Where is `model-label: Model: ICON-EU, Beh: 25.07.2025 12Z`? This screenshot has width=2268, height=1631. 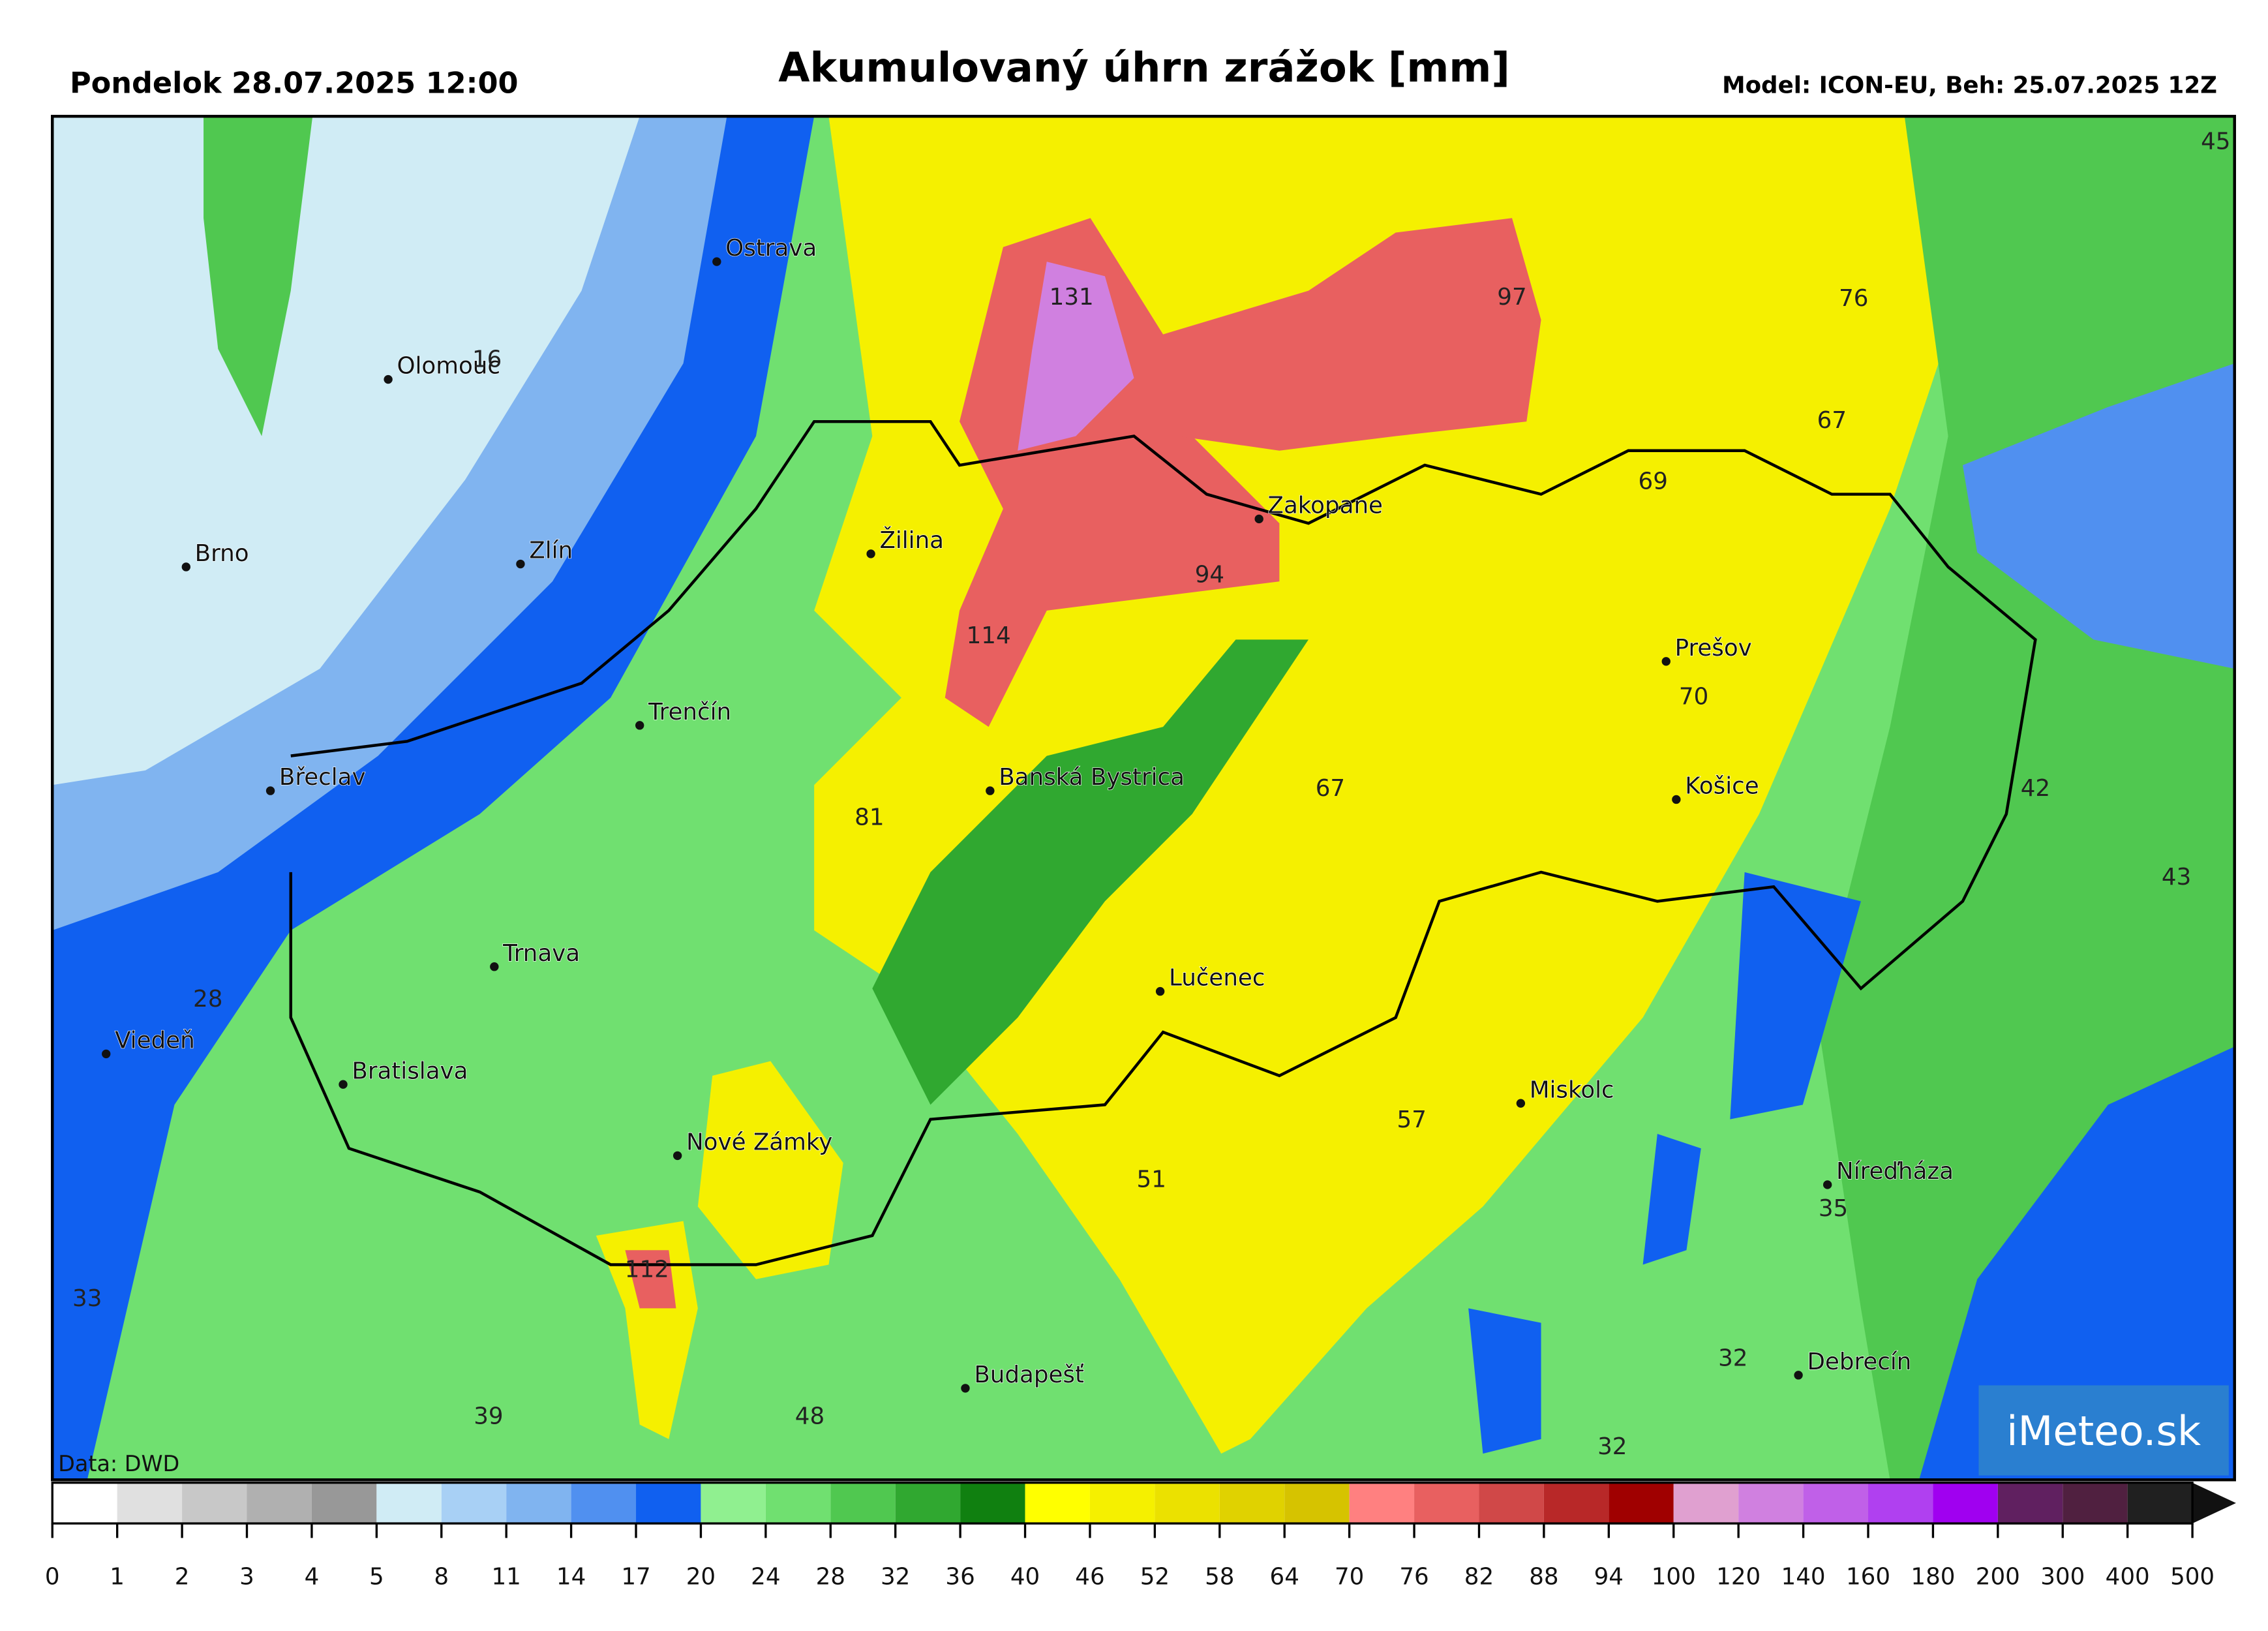
model-label: Model: ICON-EU, Beh: 25.07.2025 12Z is located at coordinates (1969, 86).